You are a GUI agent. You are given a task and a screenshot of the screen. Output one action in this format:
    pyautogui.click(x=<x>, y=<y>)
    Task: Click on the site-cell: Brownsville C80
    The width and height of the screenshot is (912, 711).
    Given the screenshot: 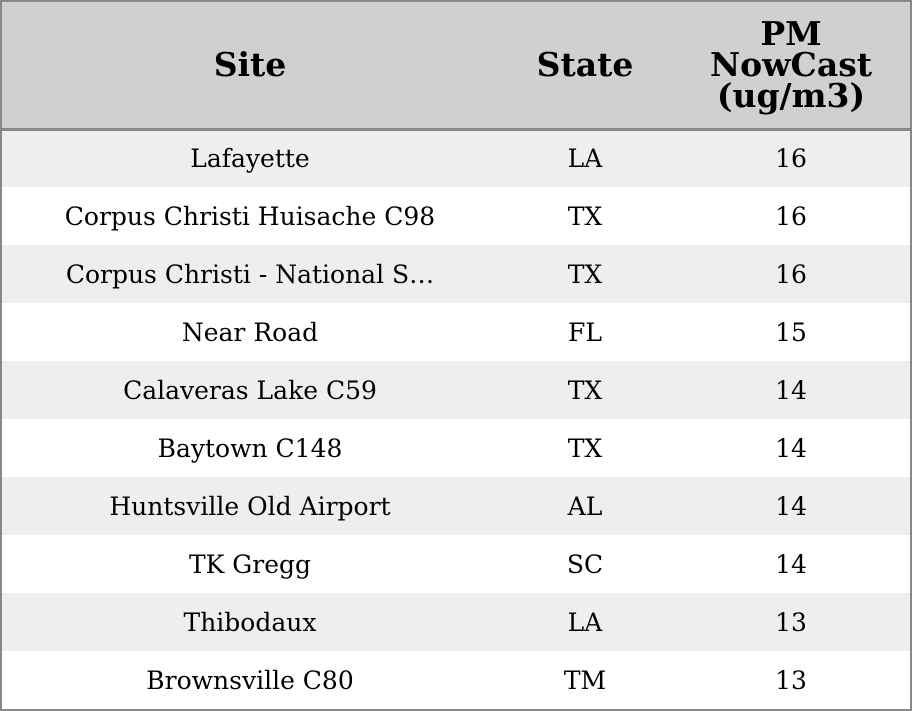 What is the action you would take?
    pyautogui.click(x=250, y=680)
    